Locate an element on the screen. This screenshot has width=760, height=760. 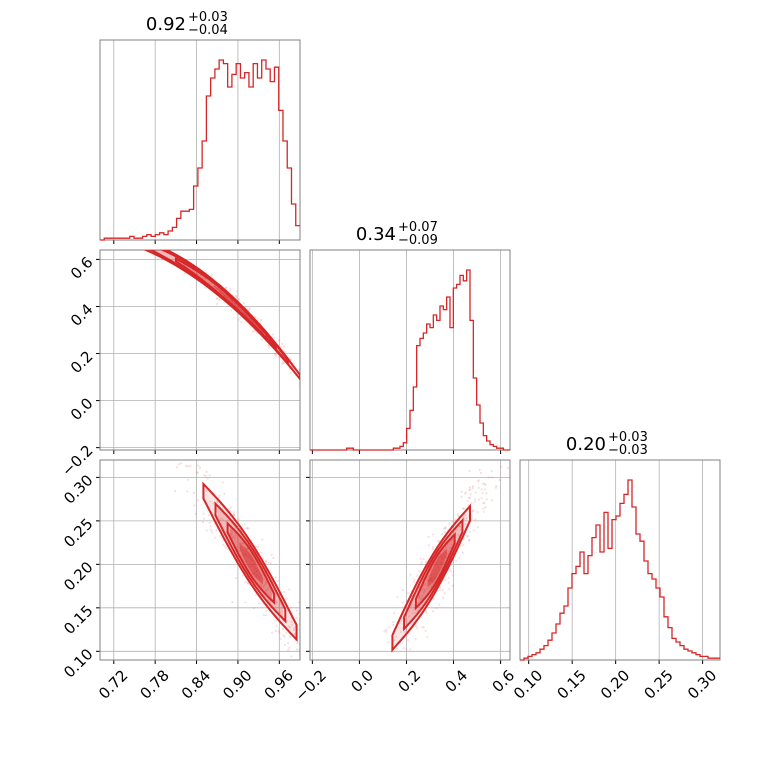
title-value-2: 0.20 is located at coordinates (586, 444).